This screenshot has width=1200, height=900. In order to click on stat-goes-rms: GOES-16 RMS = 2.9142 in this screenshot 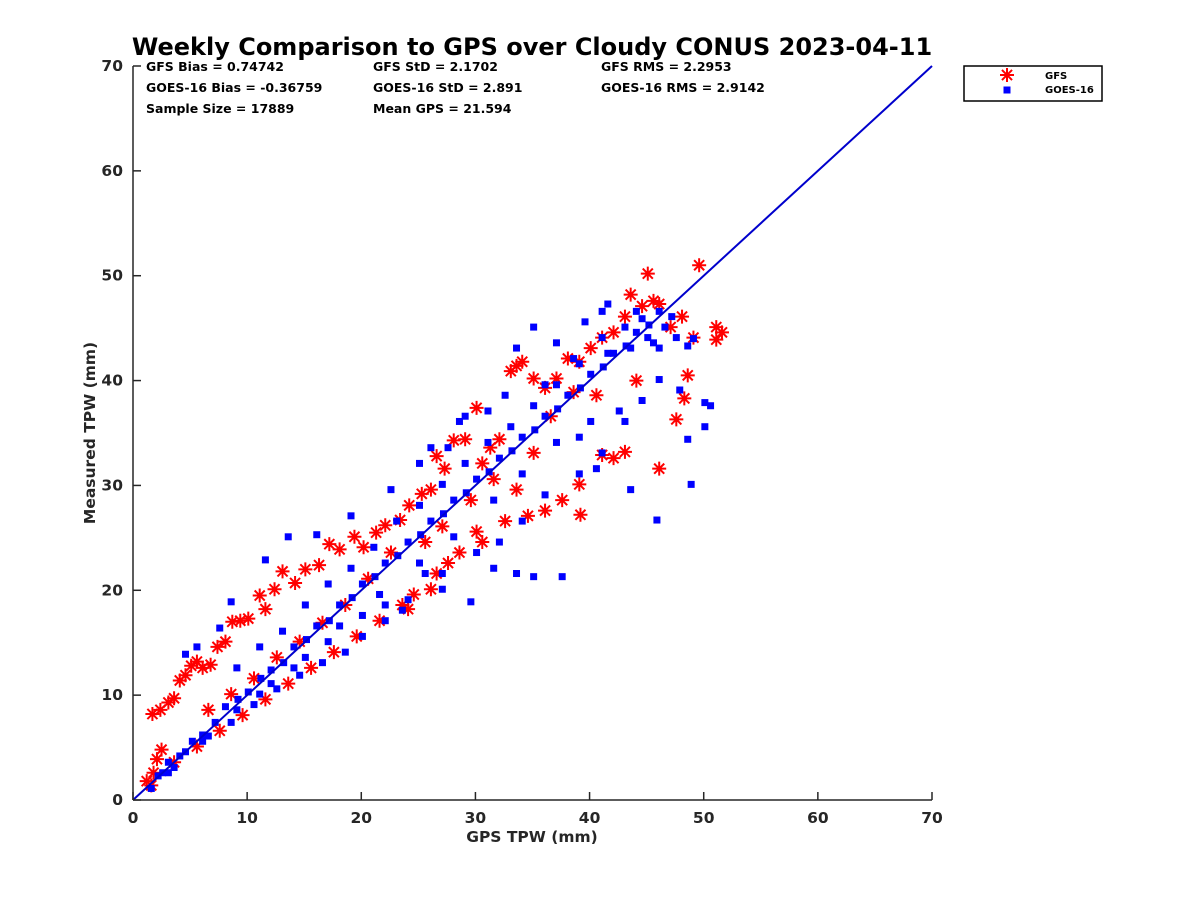, I will do `click(683, 87)`.